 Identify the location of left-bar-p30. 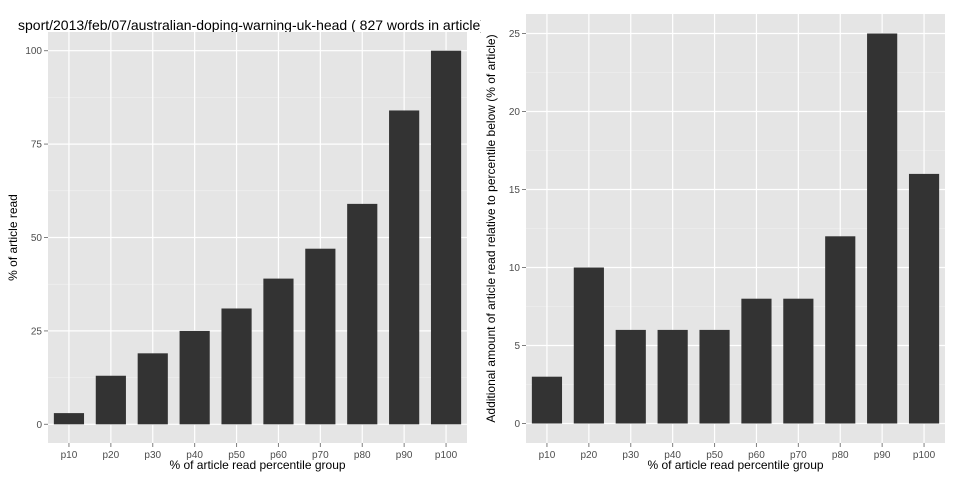
(152, 389).